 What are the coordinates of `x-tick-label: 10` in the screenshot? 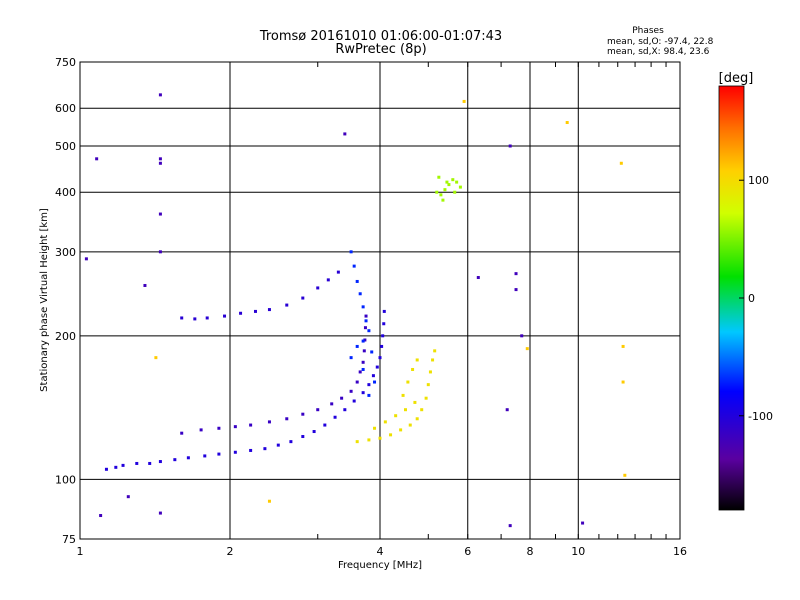 It's located at (578, 551).